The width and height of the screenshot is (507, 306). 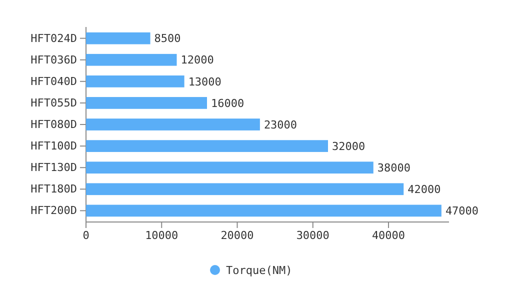 What do you see at coordinates (349, 146) in the screenshot?
I see `data-label: 32000` at bounding box center [349, 146].